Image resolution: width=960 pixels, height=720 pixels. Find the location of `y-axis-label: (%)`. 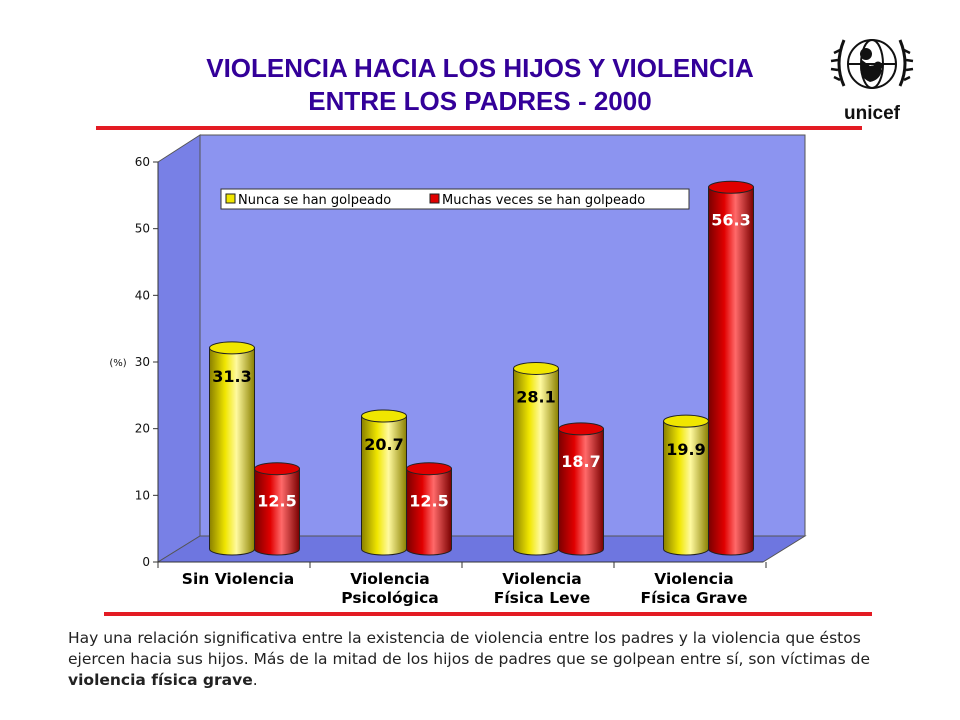

y-axis-label: (%) is located at coordinates (117, 363).